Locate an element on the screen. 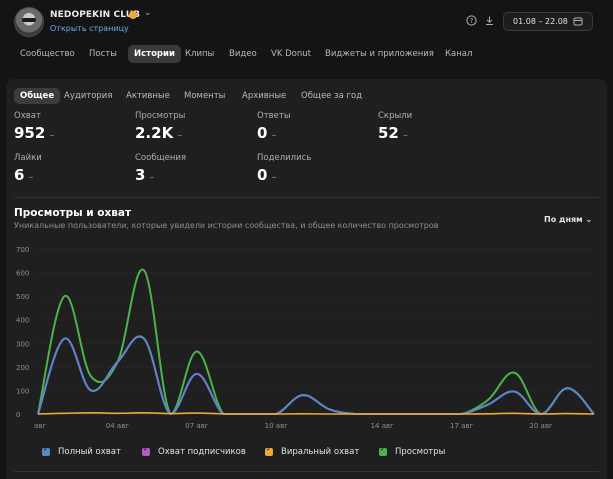  tab-clips: Клипы is located at coordinates (200, 54).